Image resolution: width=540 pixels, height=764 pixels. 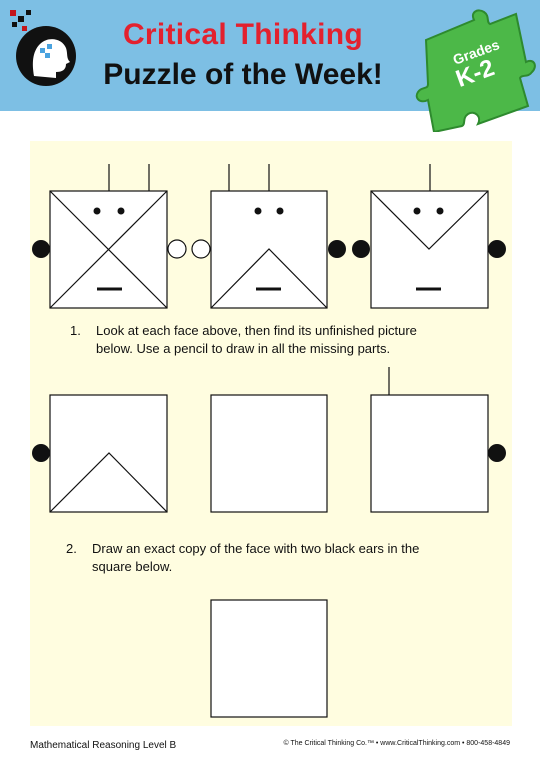 I want to click on face-b, so click(x=268, y=236).